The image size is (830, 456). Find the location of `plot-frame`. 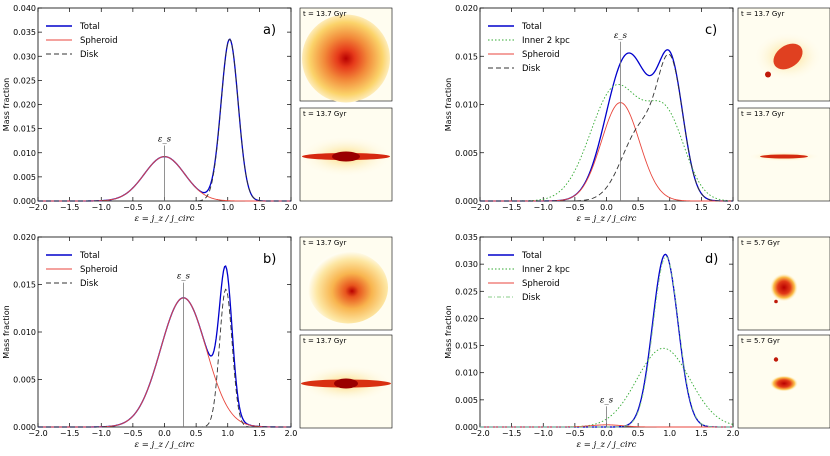

plot-frame is located at coordinates (606, 104).